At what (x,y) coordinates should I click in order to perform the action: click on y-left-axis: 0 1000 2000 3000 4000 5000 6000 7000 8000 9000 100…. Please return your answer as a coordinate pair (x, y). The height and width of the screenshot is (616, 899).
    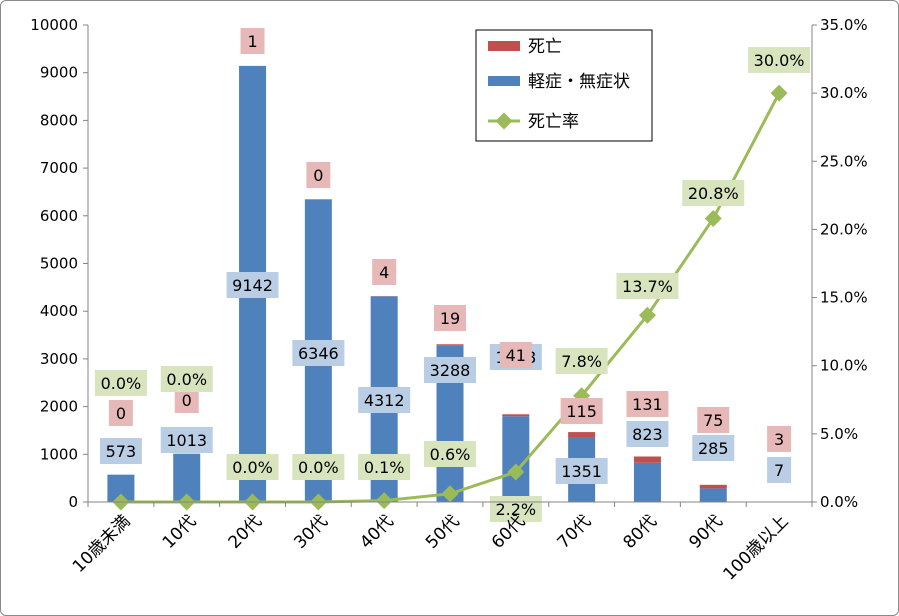
    Looking at the image, I should click on (59, 263).